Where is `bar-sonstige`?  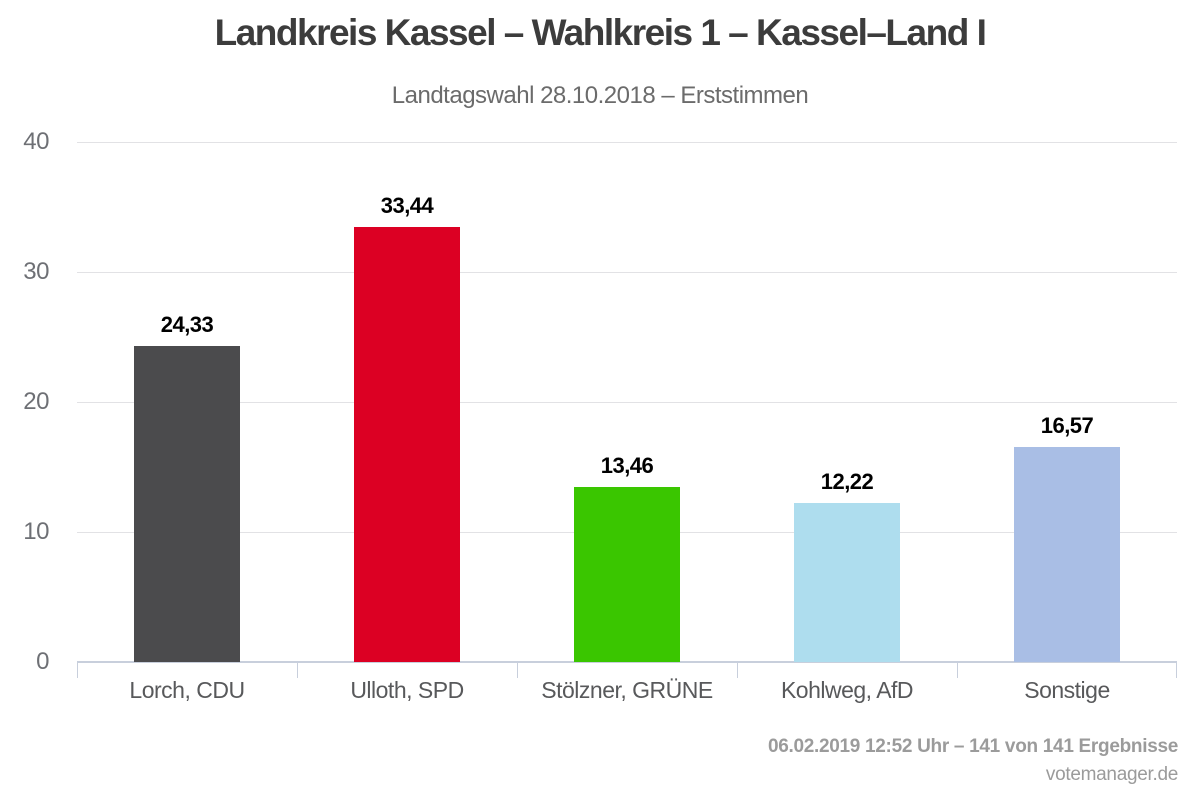
bar-sonstige is located at coordinates (1067, 554).